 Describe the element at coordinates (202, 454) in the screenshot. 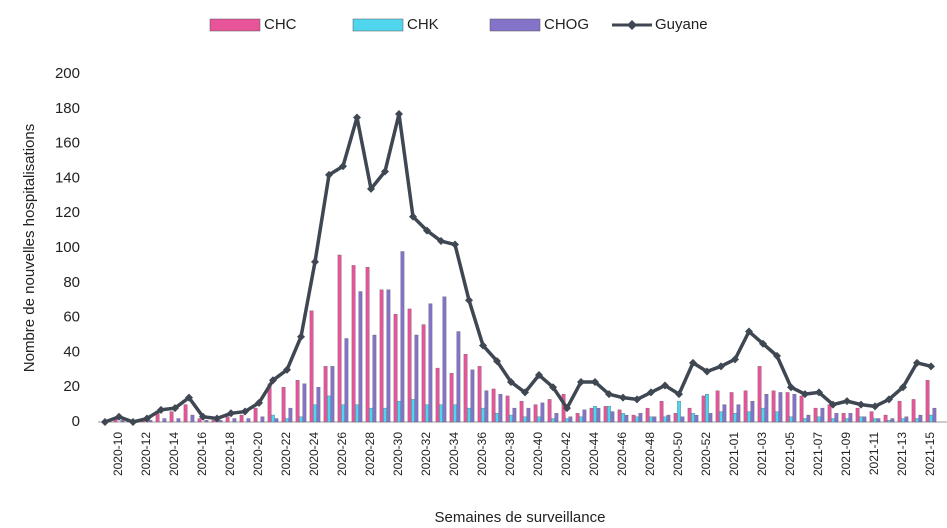

I see `x-tick-label: 2020-16` at that location.